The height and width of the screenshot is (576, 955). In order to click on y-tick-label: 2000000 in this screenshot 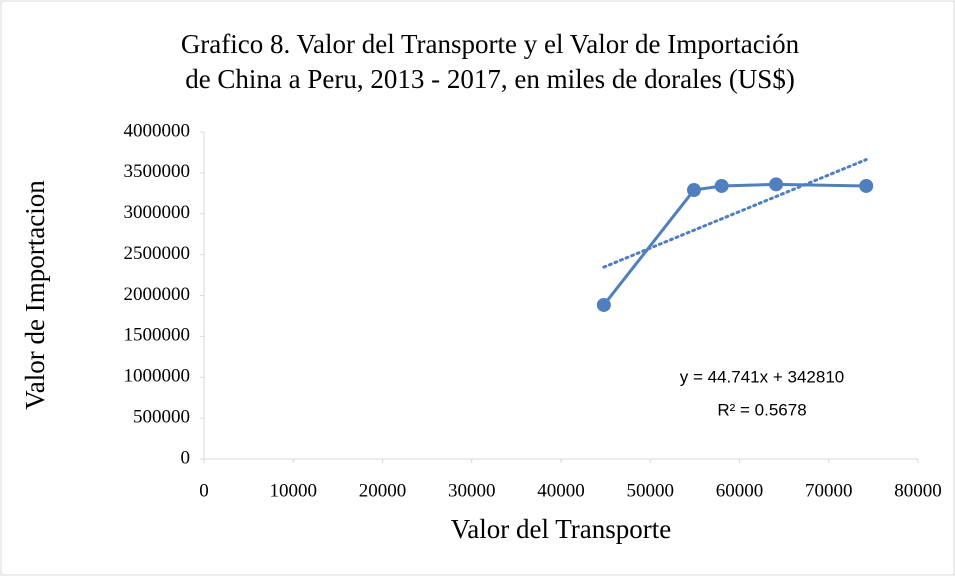, I will do `click(157, 294)`.